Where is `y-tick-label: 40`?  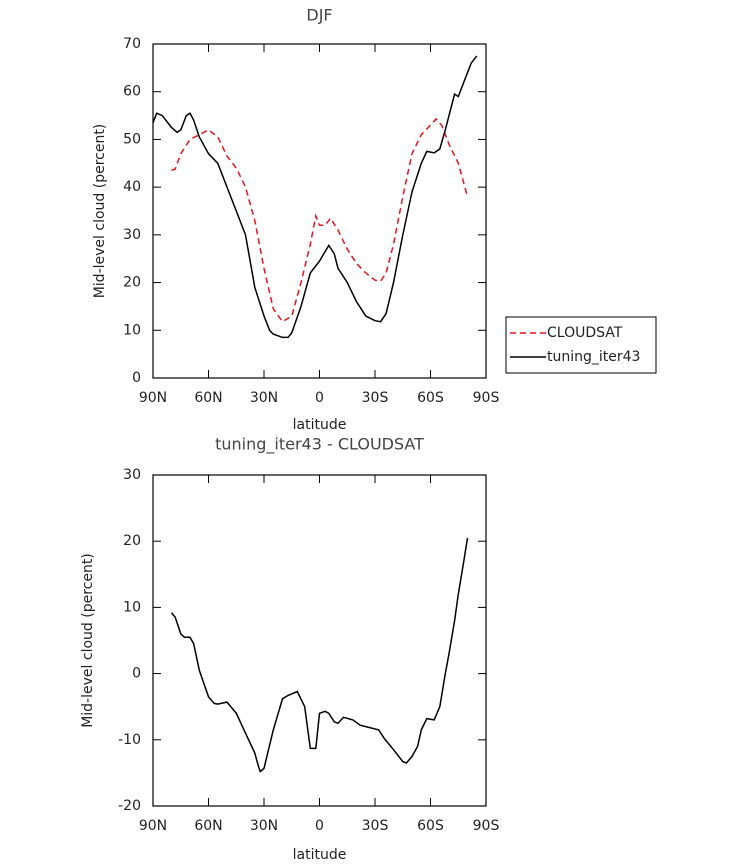 y-tick-label: 40 is located at coordinates (132, 187).